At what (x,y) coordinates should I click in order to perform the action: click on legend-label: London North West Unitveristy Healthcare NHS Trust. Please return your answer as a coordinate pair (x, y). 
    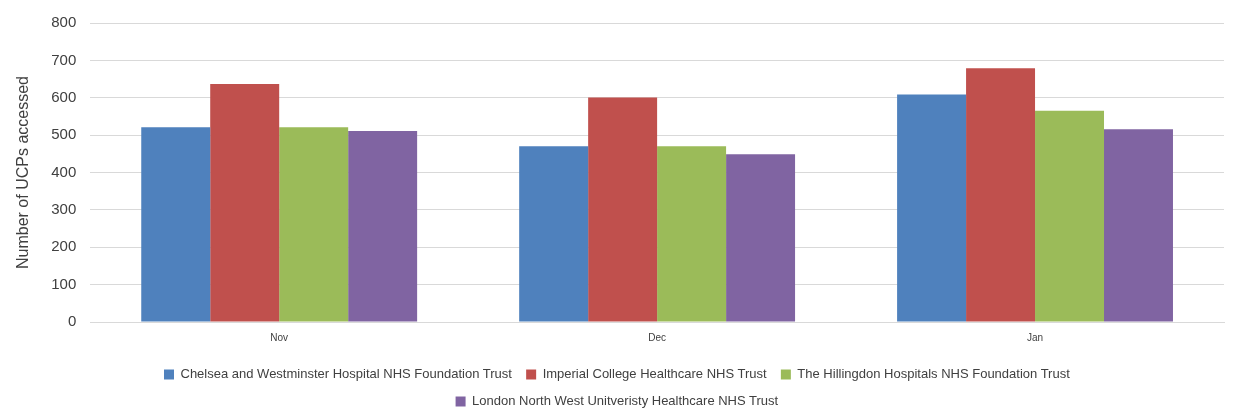
    Looking at the image, I should click on (625, 401).